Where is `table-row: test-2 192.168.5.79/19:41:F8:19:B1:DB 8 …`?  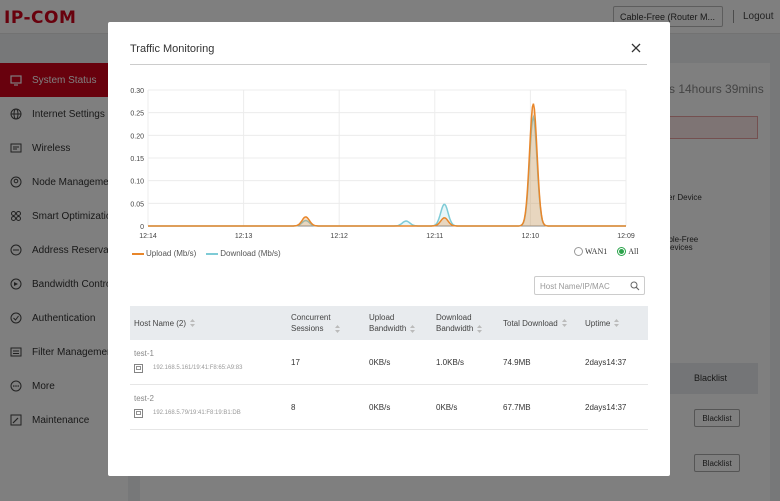 table-row: test-2 192.168.5.79/19:41:F8:19:B1:DB 8 … is located at coordinates (389, 407).